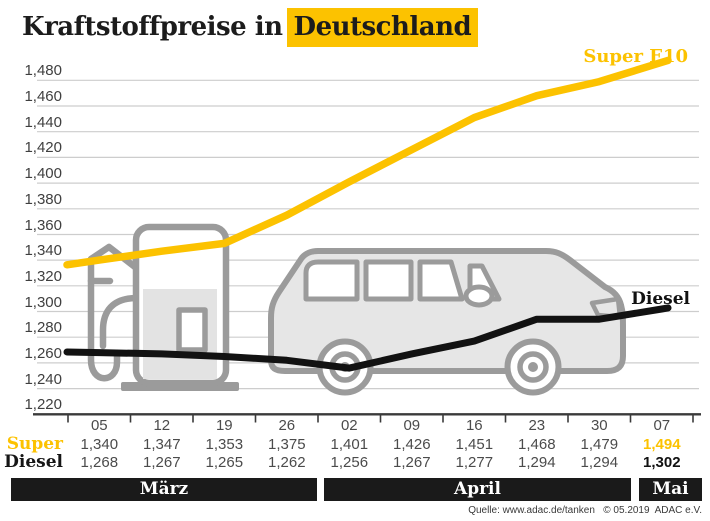 The image size is (710, 521). Describe the element at coordinates (349, 444) in the screenshot. I see `price-cell: 1,401` at that location.